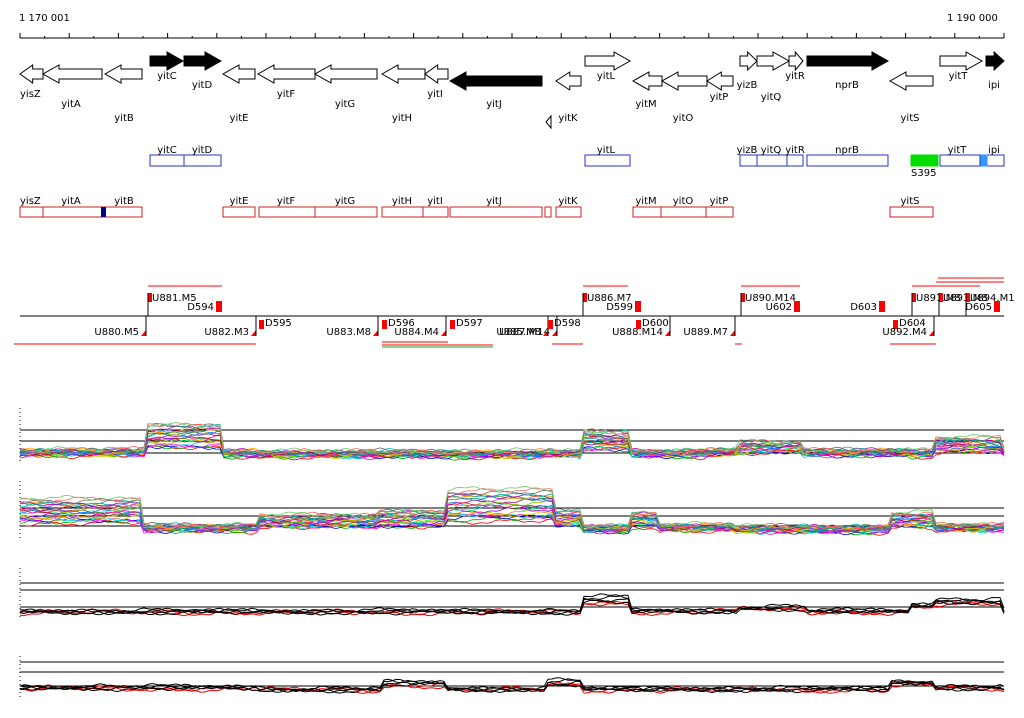 This screenshot has width=1024, height=718. What do you see at coordinates (348, 332) in the screenshot?
I see `feature-label: U883.M8` at bounding box center [348, 332].